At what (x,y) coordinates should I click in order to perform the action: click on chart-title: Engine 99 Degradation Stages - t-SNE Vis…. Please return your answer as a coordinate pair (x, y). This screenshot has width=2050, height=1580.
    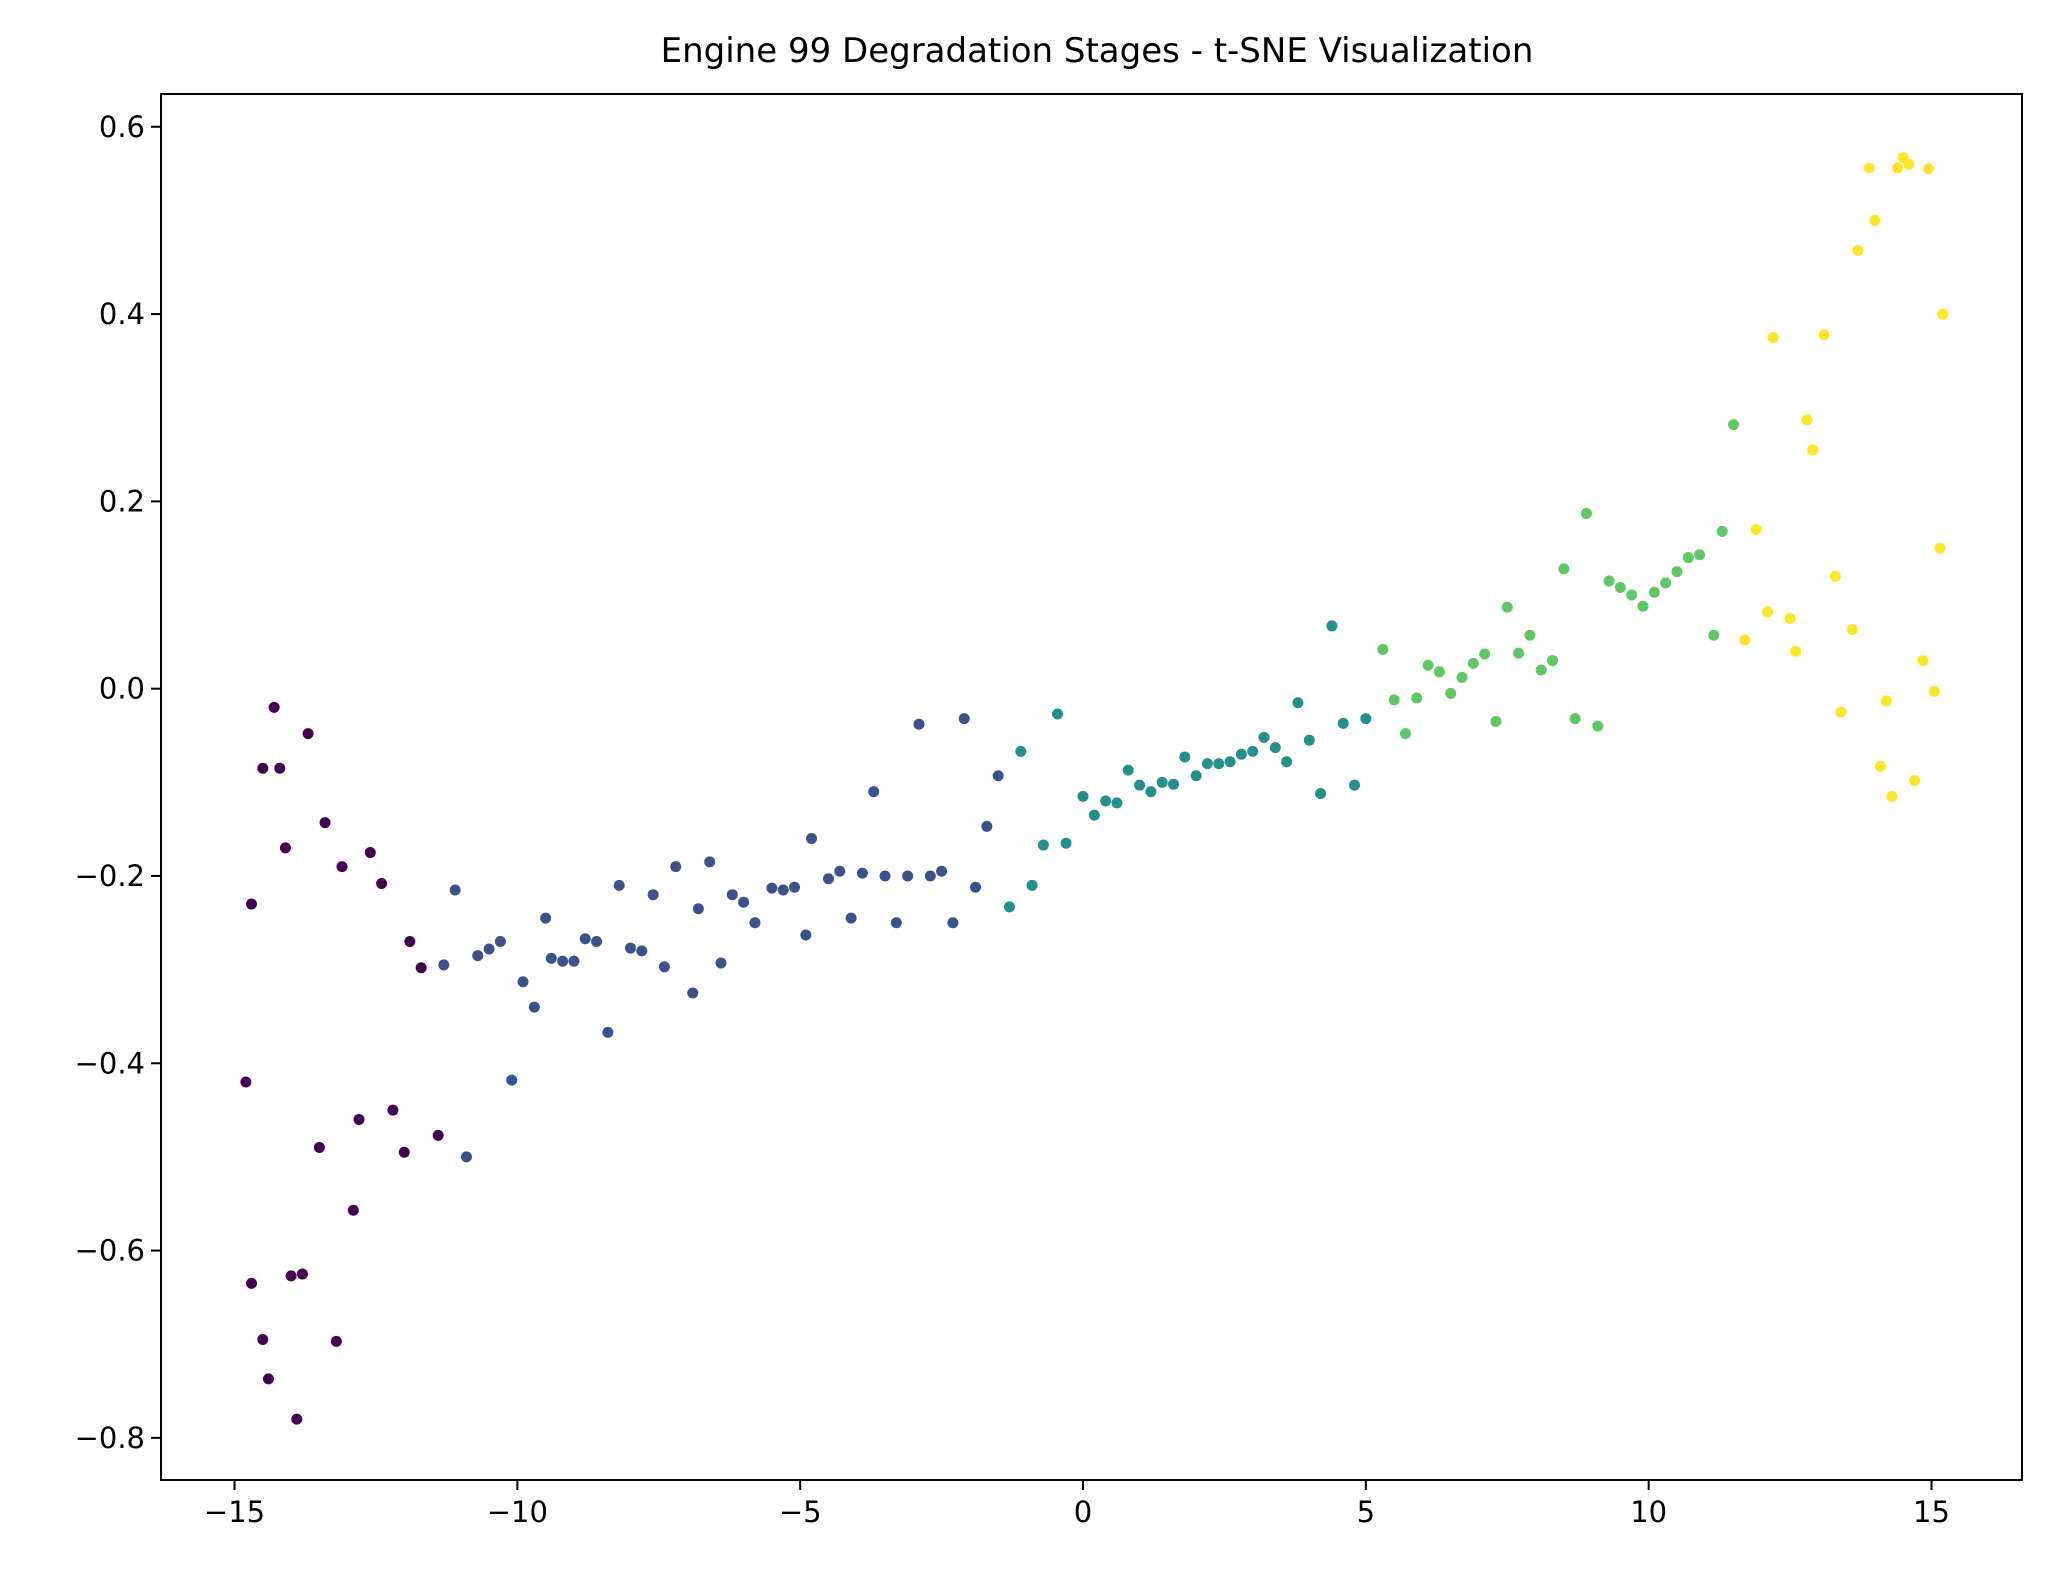
    Looking at the image, I should click on (1097, 51).